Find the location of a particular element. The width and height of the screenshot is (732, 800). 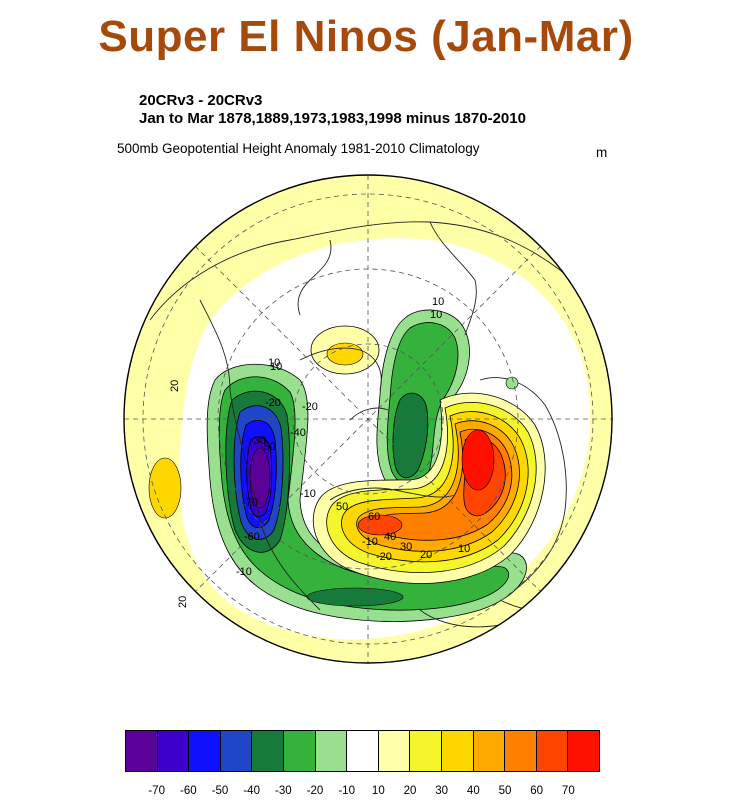

colorbar-tick-label: 70 is located at coordinates (568, 791).